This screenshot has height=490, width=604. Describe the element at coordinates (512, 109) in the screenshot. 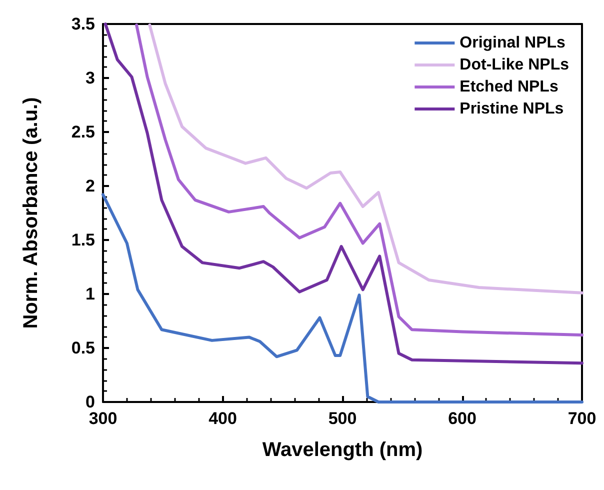

I see `legend-label: Pristine NPLs` at that location.